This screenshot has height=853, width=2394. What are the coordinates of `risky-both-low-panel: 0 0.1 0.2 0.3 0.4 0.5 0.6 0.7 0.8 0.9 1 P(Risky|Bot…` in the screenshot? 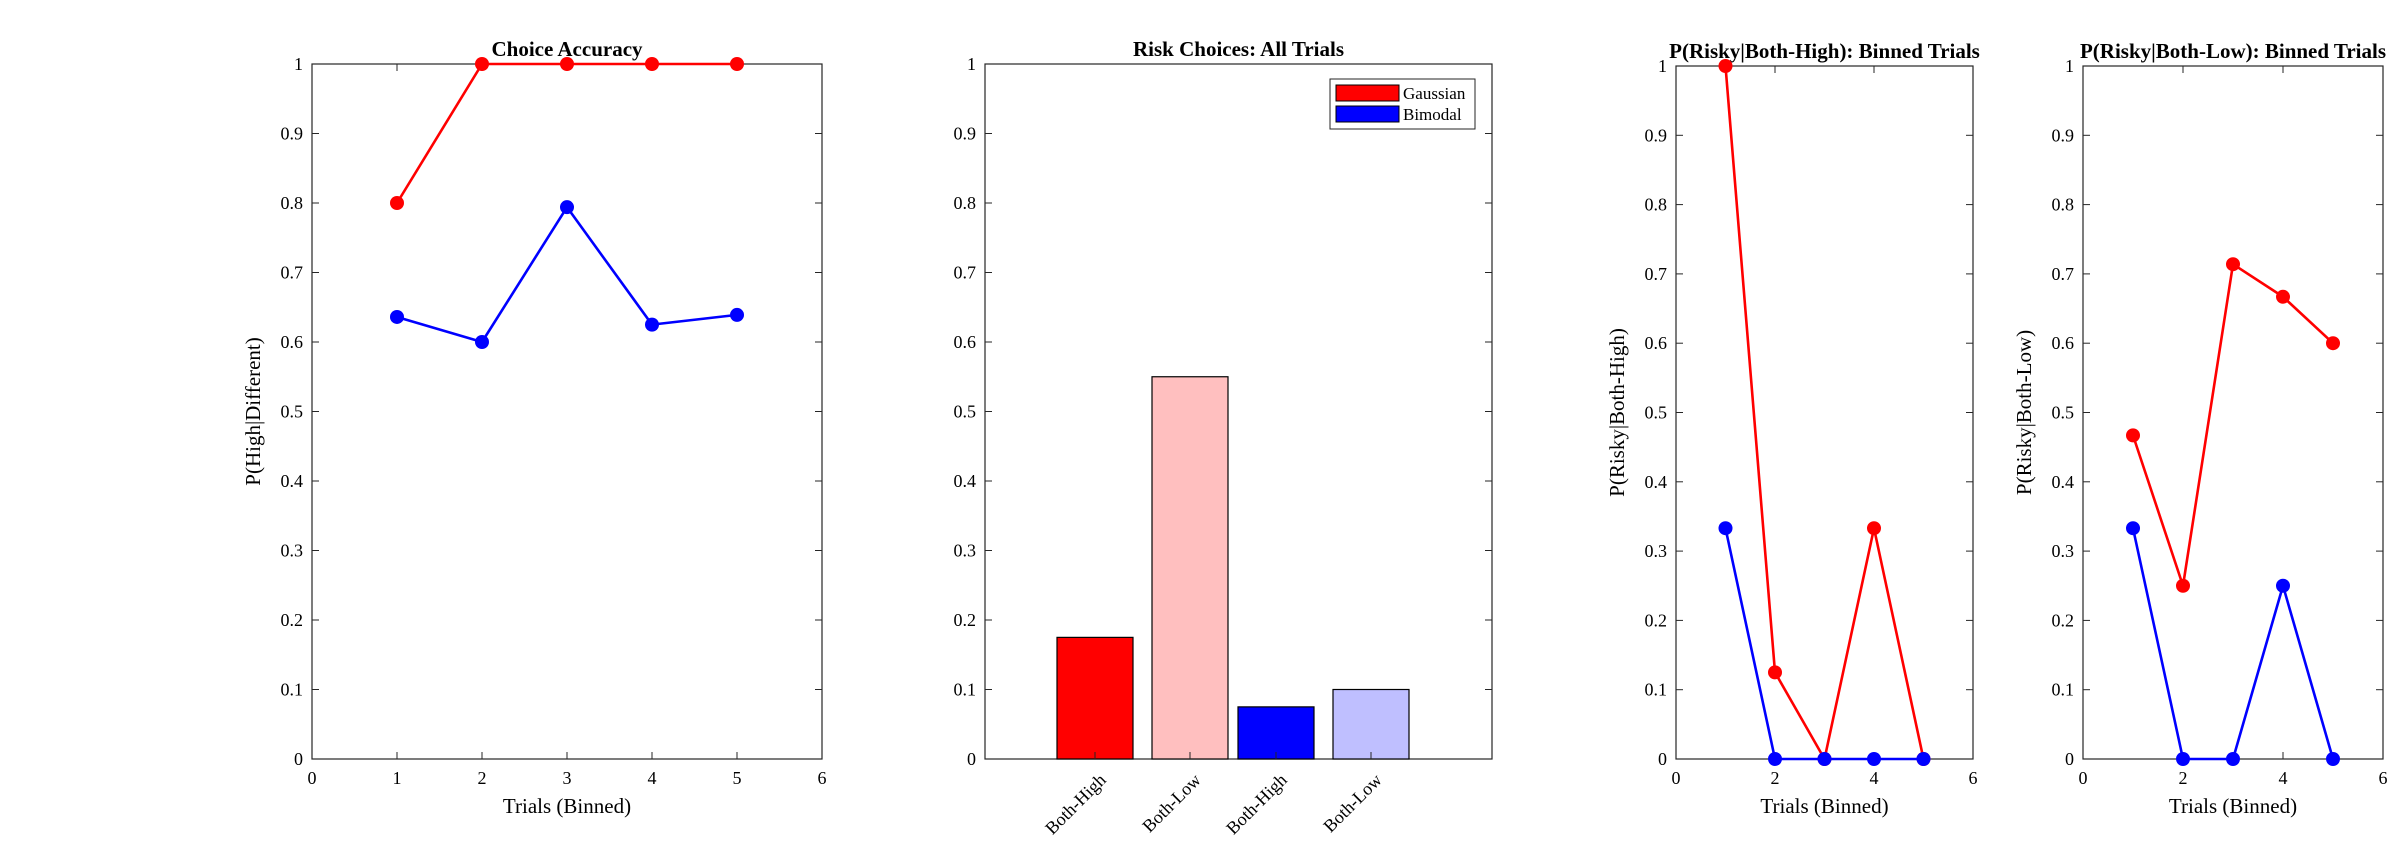 It's located at (2200, 428).